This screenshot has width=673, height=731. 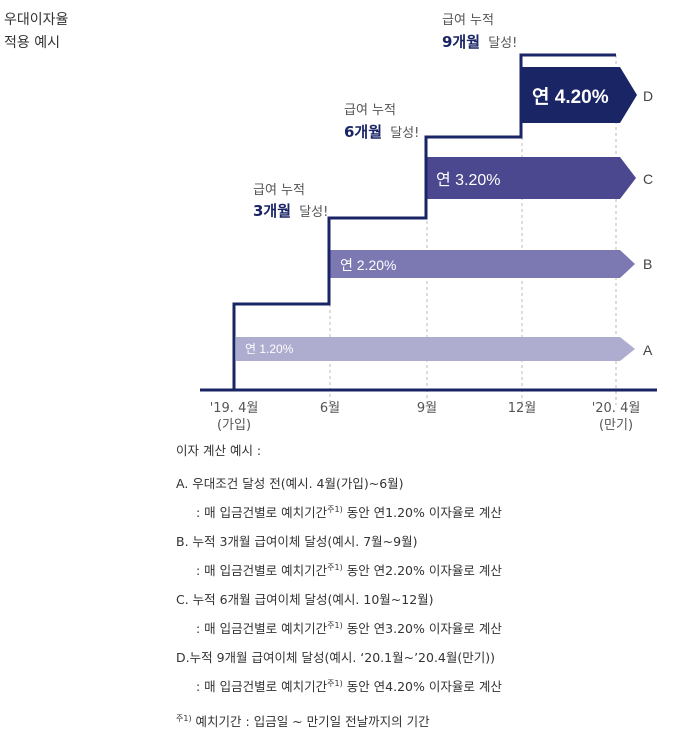 What do you see at coordinates (368, 265) in the screenshot?
I see `rate-label-b: 연 2.20%` at bounding box center [368, 265].